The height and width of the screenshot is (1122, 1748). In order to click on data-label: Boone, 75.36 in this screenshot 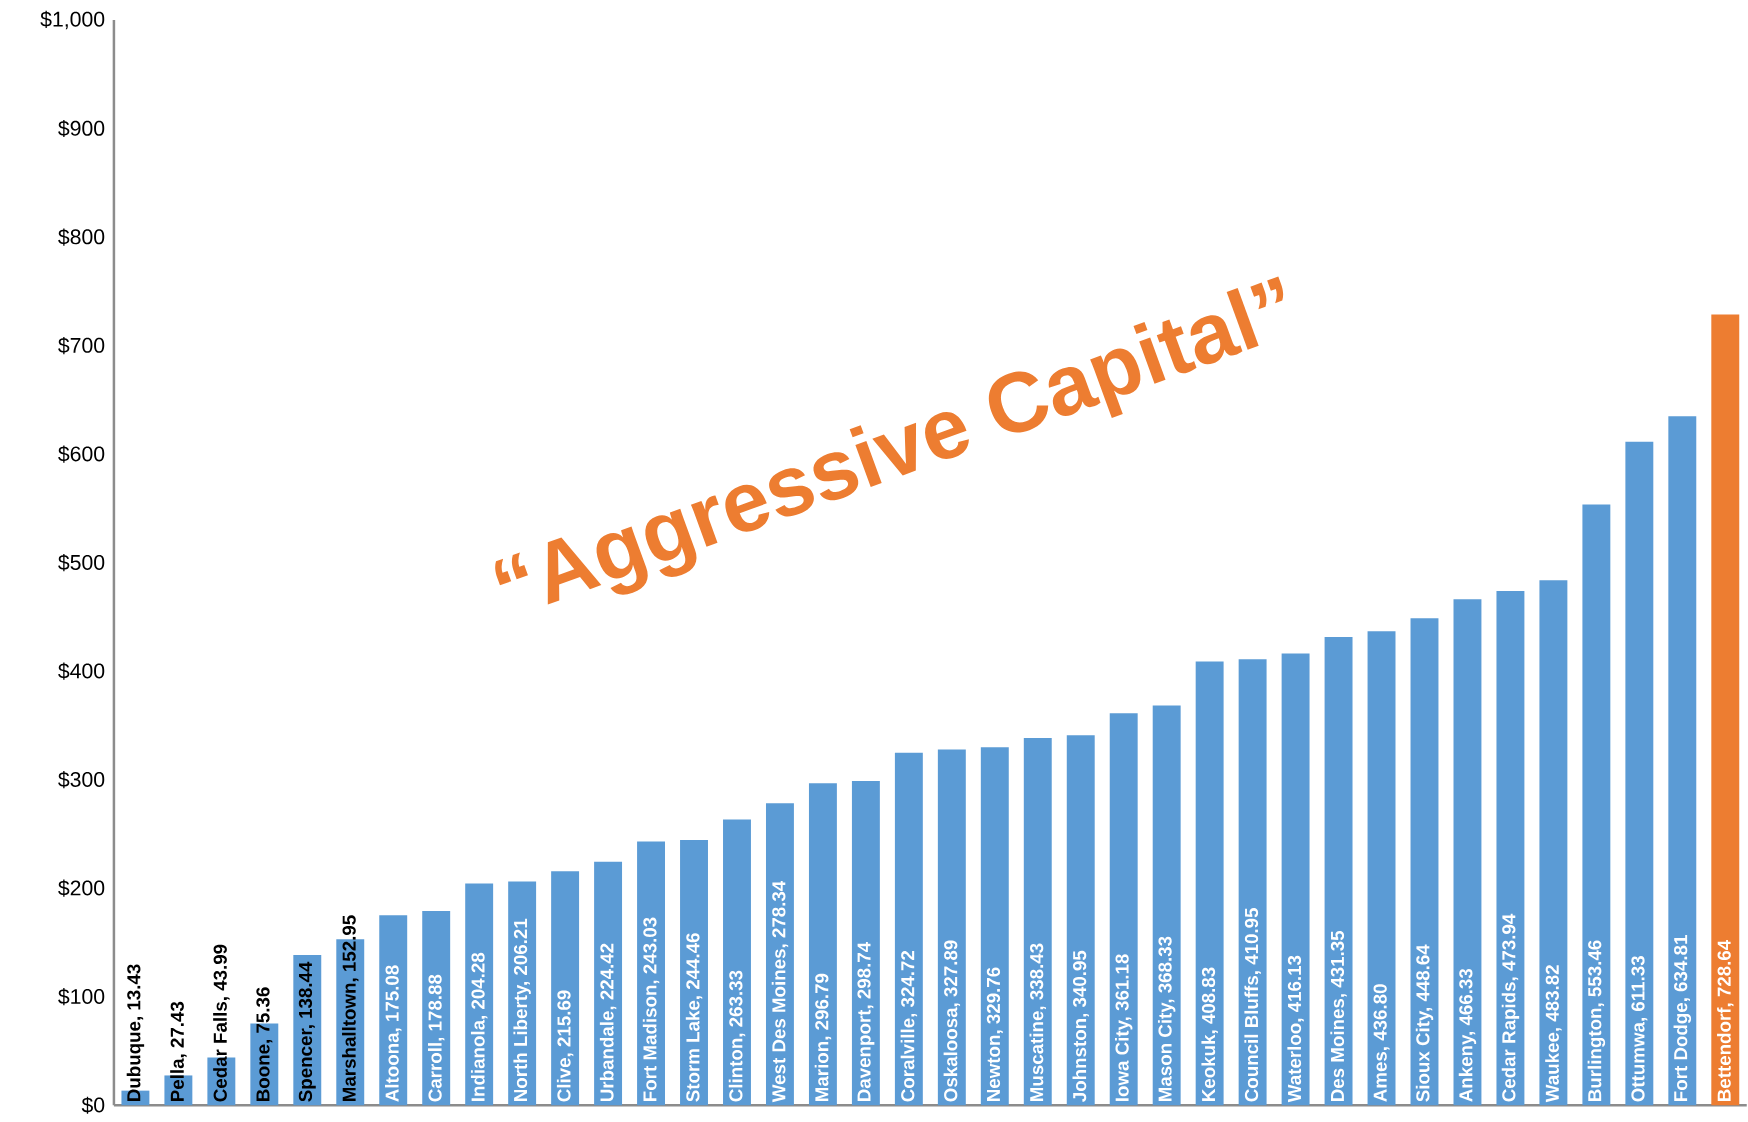, I will do `click(264, 1044)`.